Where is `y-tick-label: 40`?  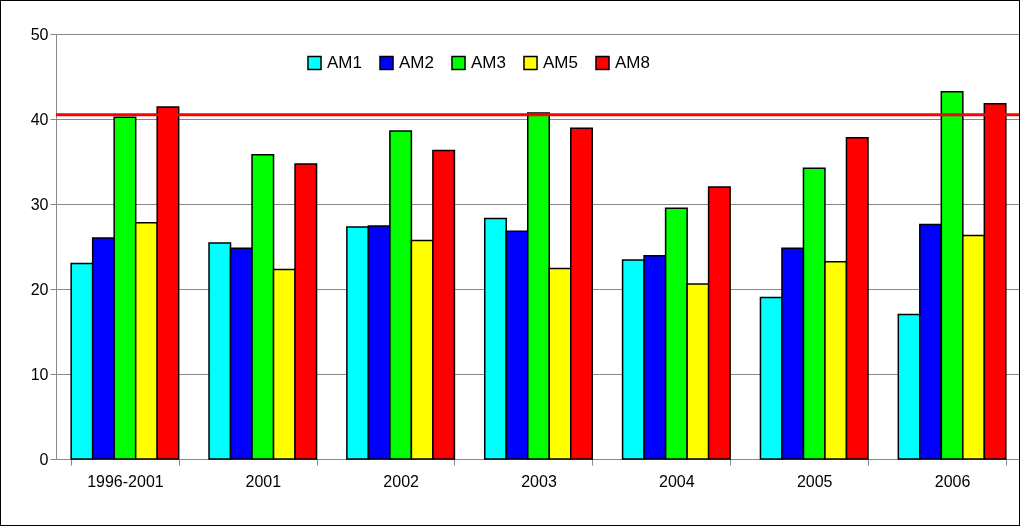 y-tick-label: 40 is located at coordinates (39, 119).